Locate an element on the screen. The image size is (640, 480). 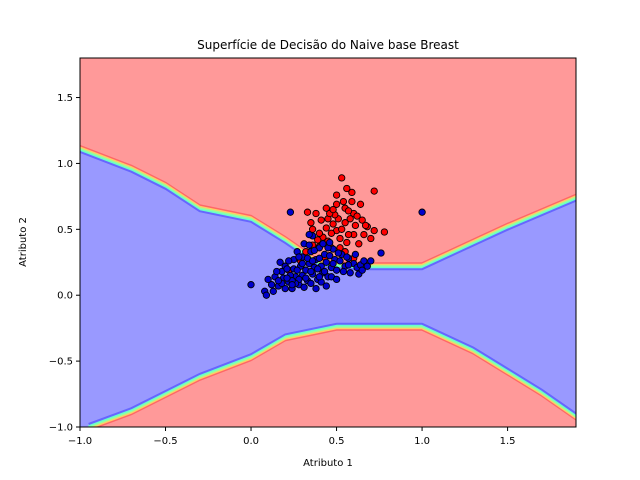
y-tick-label: −1.0 is located at coordinates (61, 428).